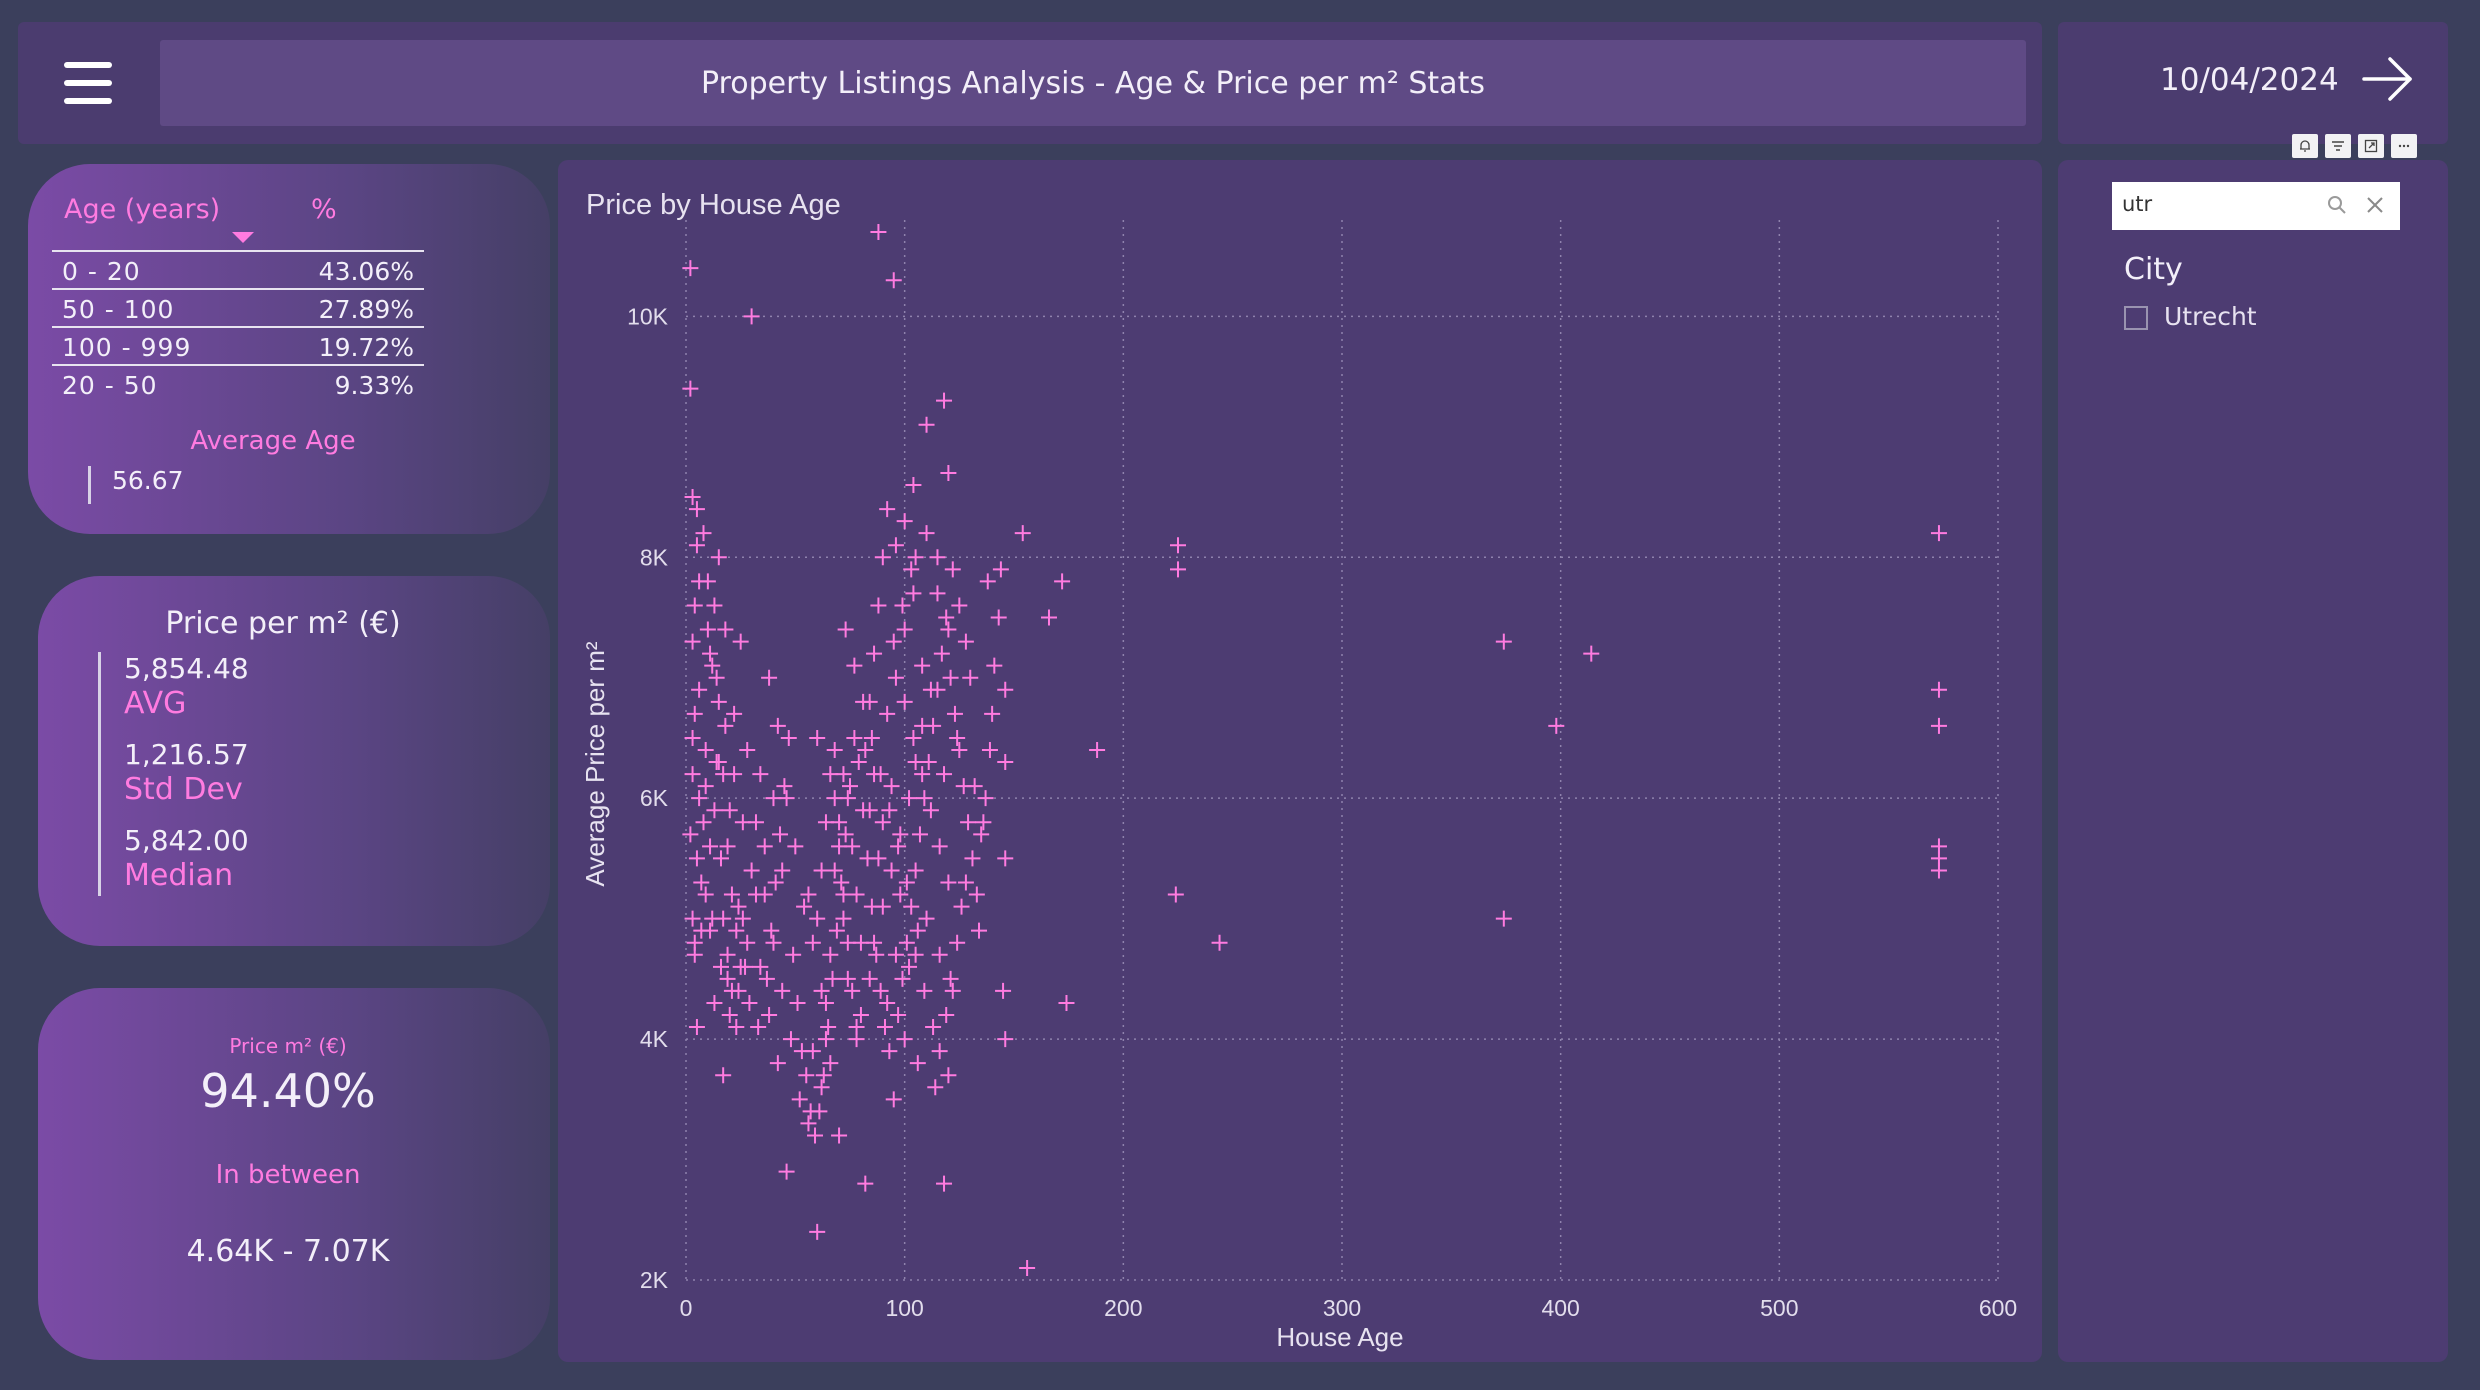 The height and width of the screenshot is (1390, 2480). Describe the element at coordinates (2337, 205) in the screenshot. I see `search-icon` at that location.